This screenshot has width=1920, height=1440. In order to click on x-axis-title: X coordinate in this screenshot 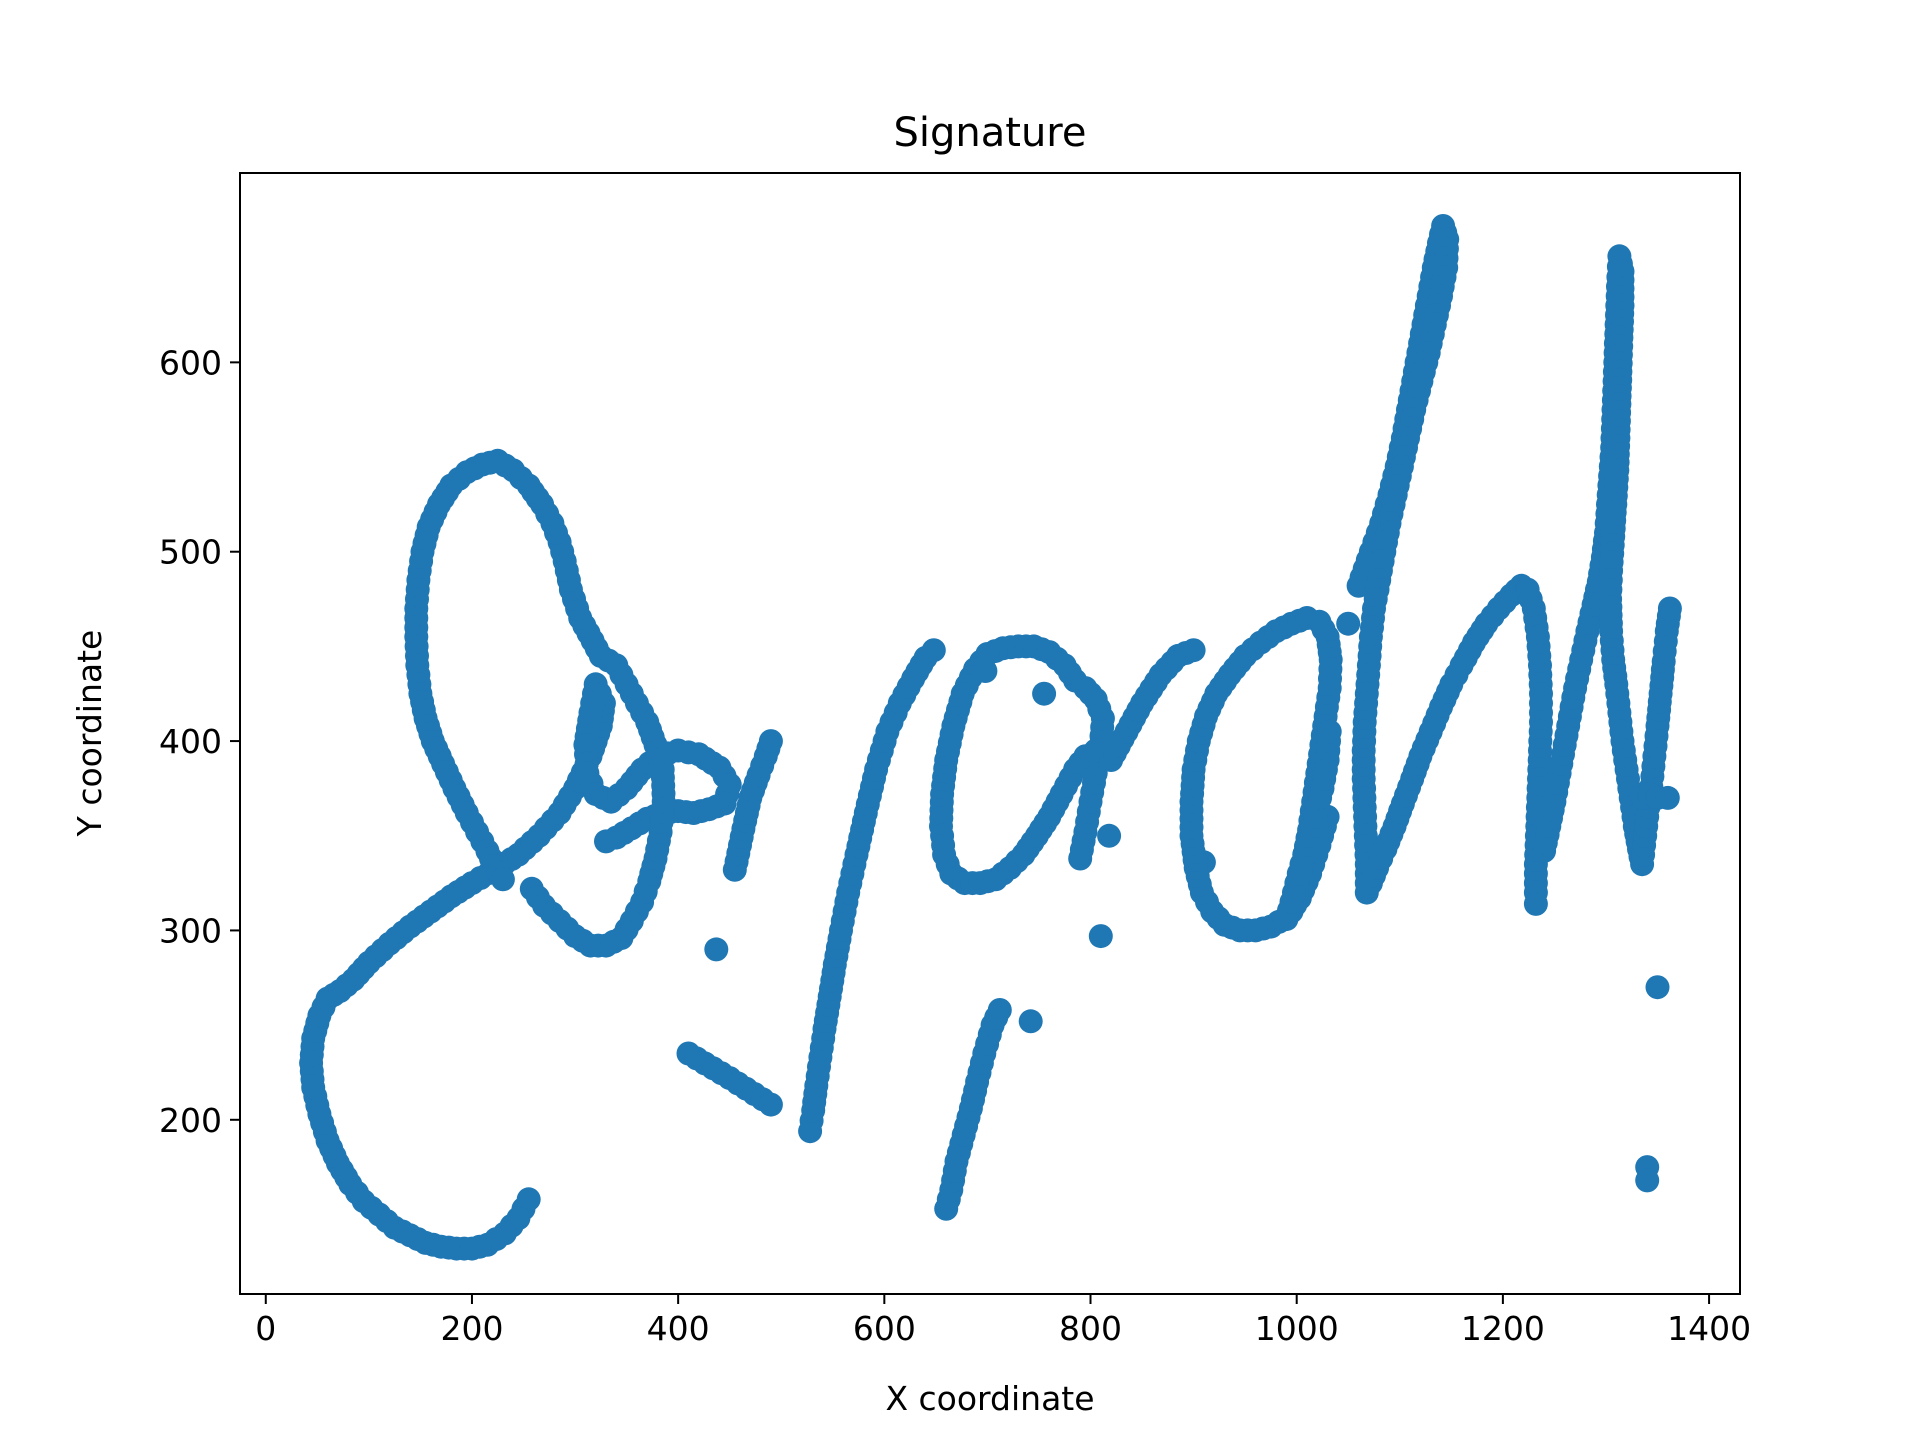, I will do `click(989, 1398)`.